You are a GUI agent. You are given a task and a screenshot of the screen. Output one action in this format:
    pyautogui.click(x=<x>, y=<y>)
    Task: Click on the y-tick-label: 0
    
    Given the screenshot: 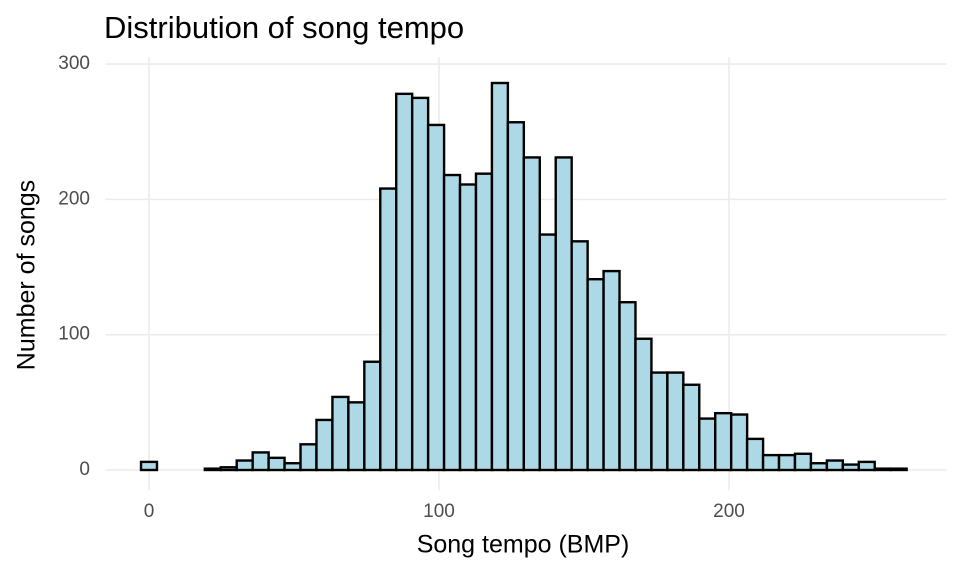 What is the action you would take?
    pyautogui.click(x=84, y=469)
    